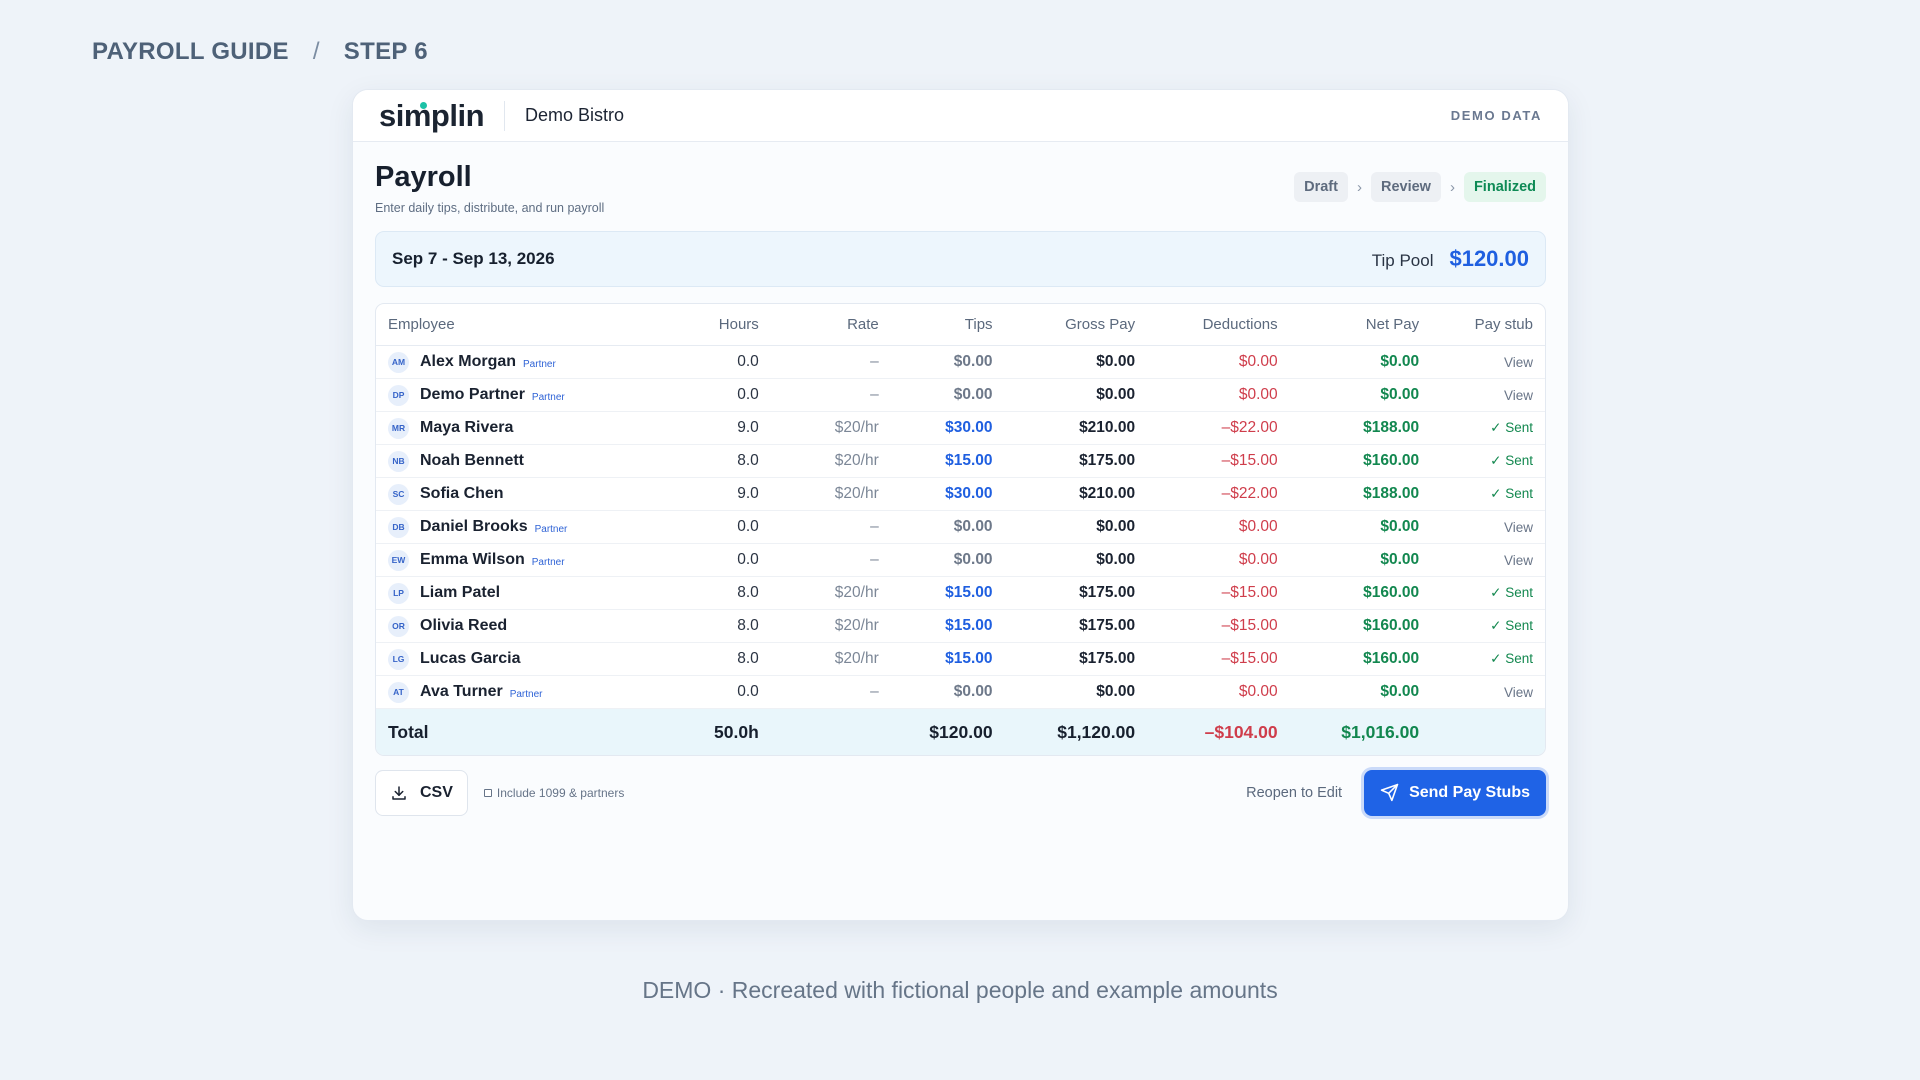 Image resolution: width=1920 pixels, height=1080 pixels. I want to click on tip-pool-label: Tip Pool, so click(1402, 260).